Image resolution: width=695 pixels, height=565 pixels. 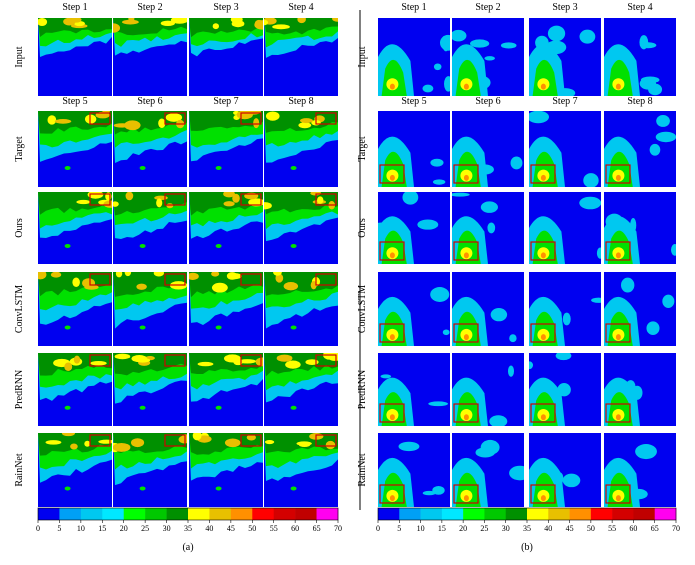 What do you see at coordinates (362, 56) in the screenshot?
I see `row-label: Input` at bounding box center [362, 56].